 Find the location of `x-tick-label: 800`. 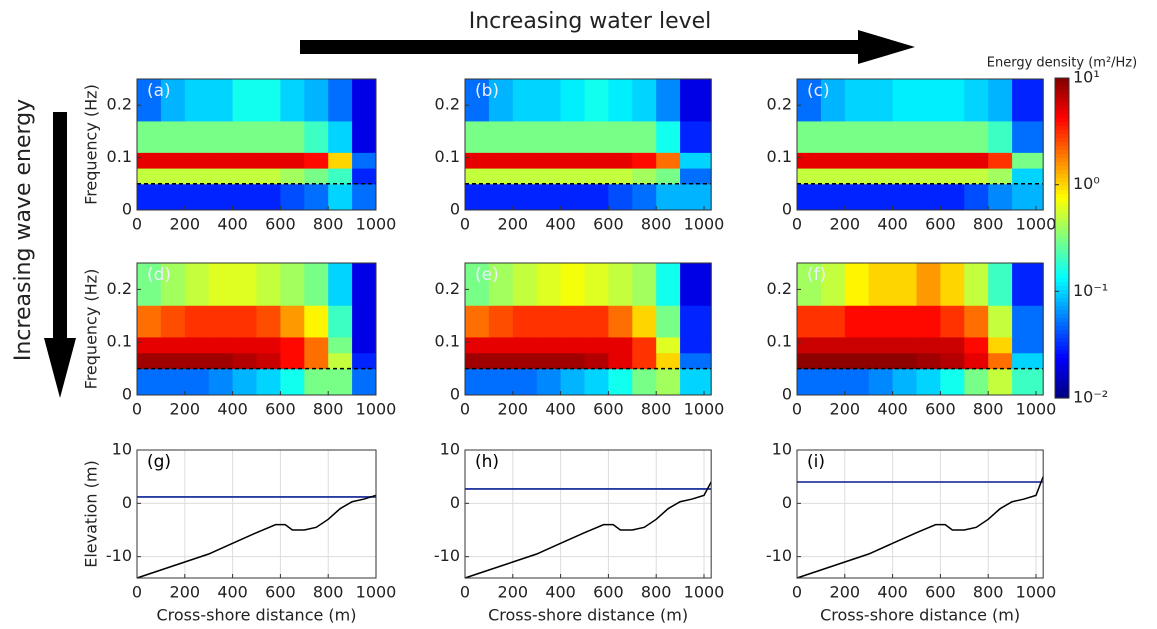

x-tick-label: 800 is located at coordinates (988, 224).